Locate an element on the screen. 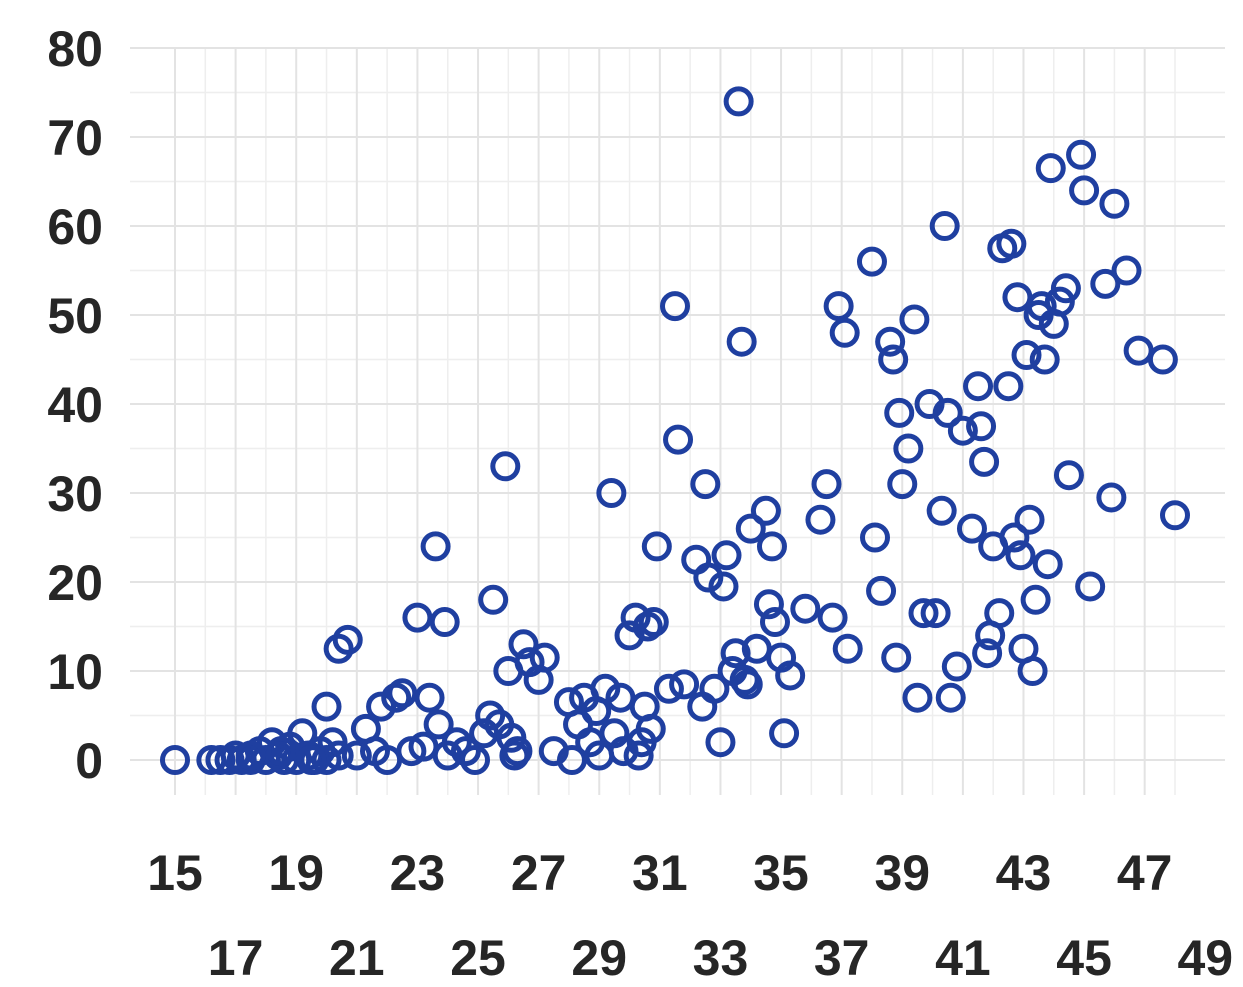  x-tick-label: 45 is located at coordinates (1084, 958).